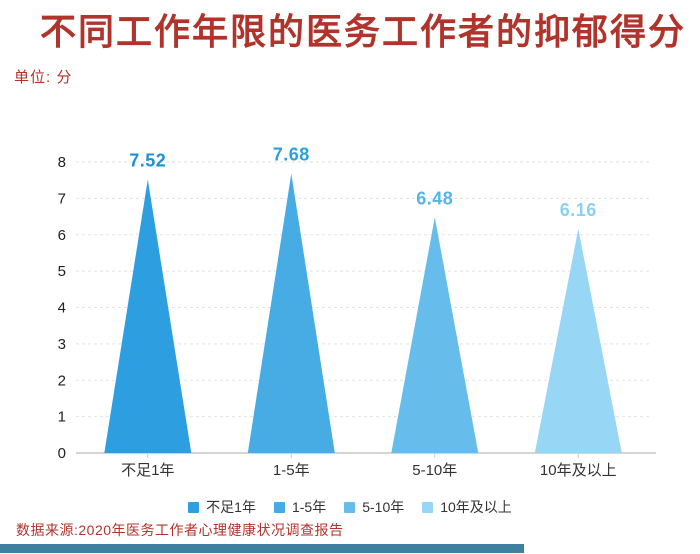  What do you see at coordinates (180, 530) in the screenshot?
I see `data-source: 数据来源:2020年医务工作者心理健康状况调查报告` at bounding box center [180, 530].